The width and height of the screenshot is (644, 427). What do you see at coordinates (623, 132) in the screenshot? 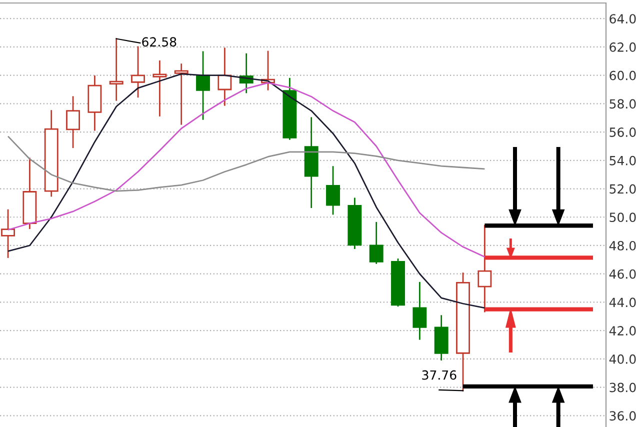
I see `y-tick-label: 56.0` at bounding box center [623, 132].